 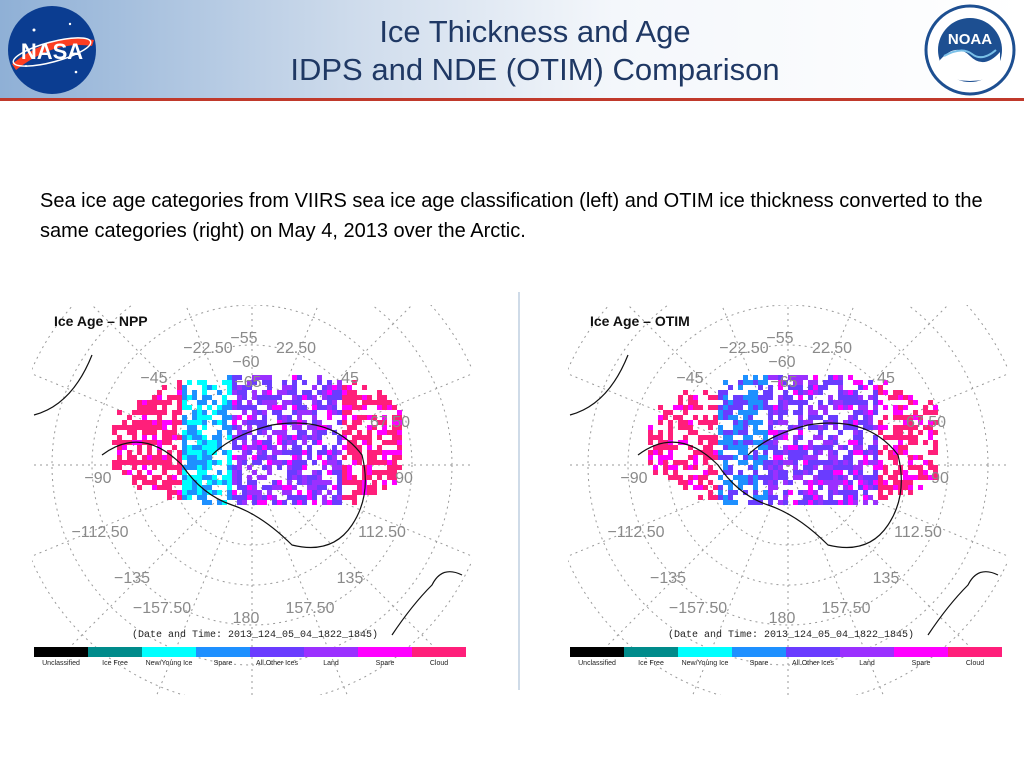 I want to click on slide-header, so click(x=512, y=49).